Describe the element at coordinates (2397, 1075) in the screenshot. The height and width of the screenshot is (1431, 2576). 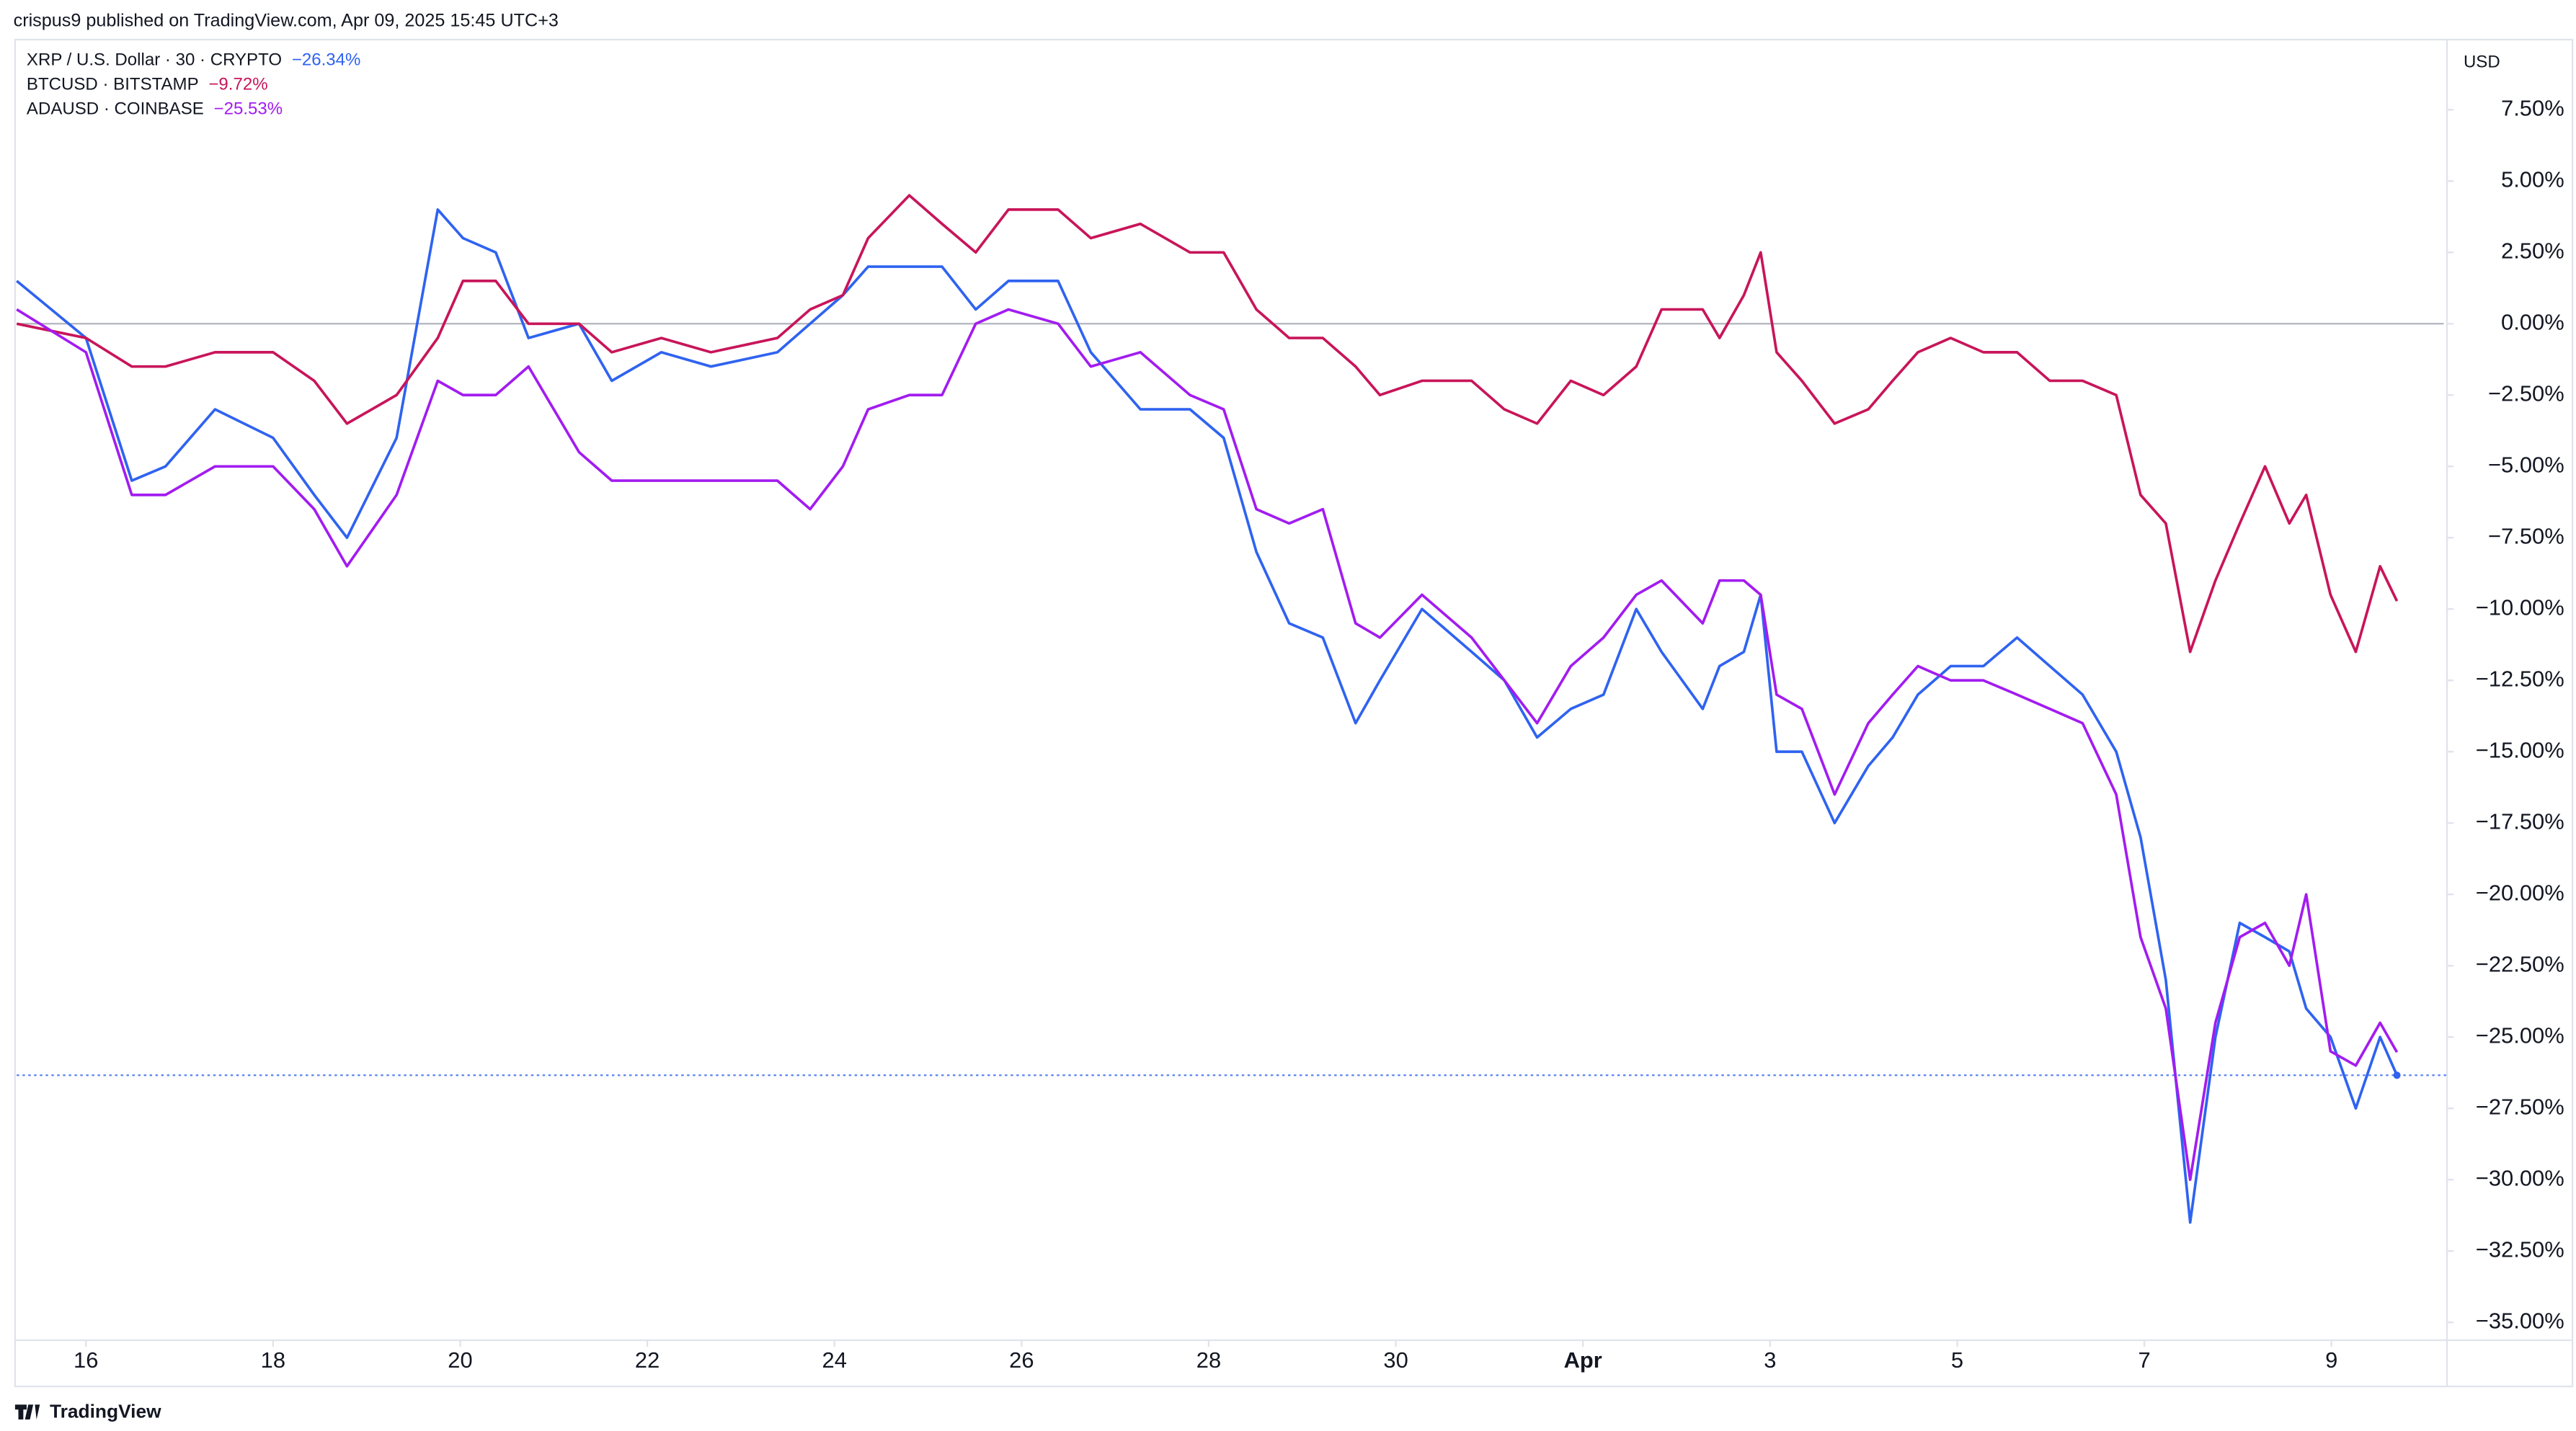
I see `last-point` at that location.